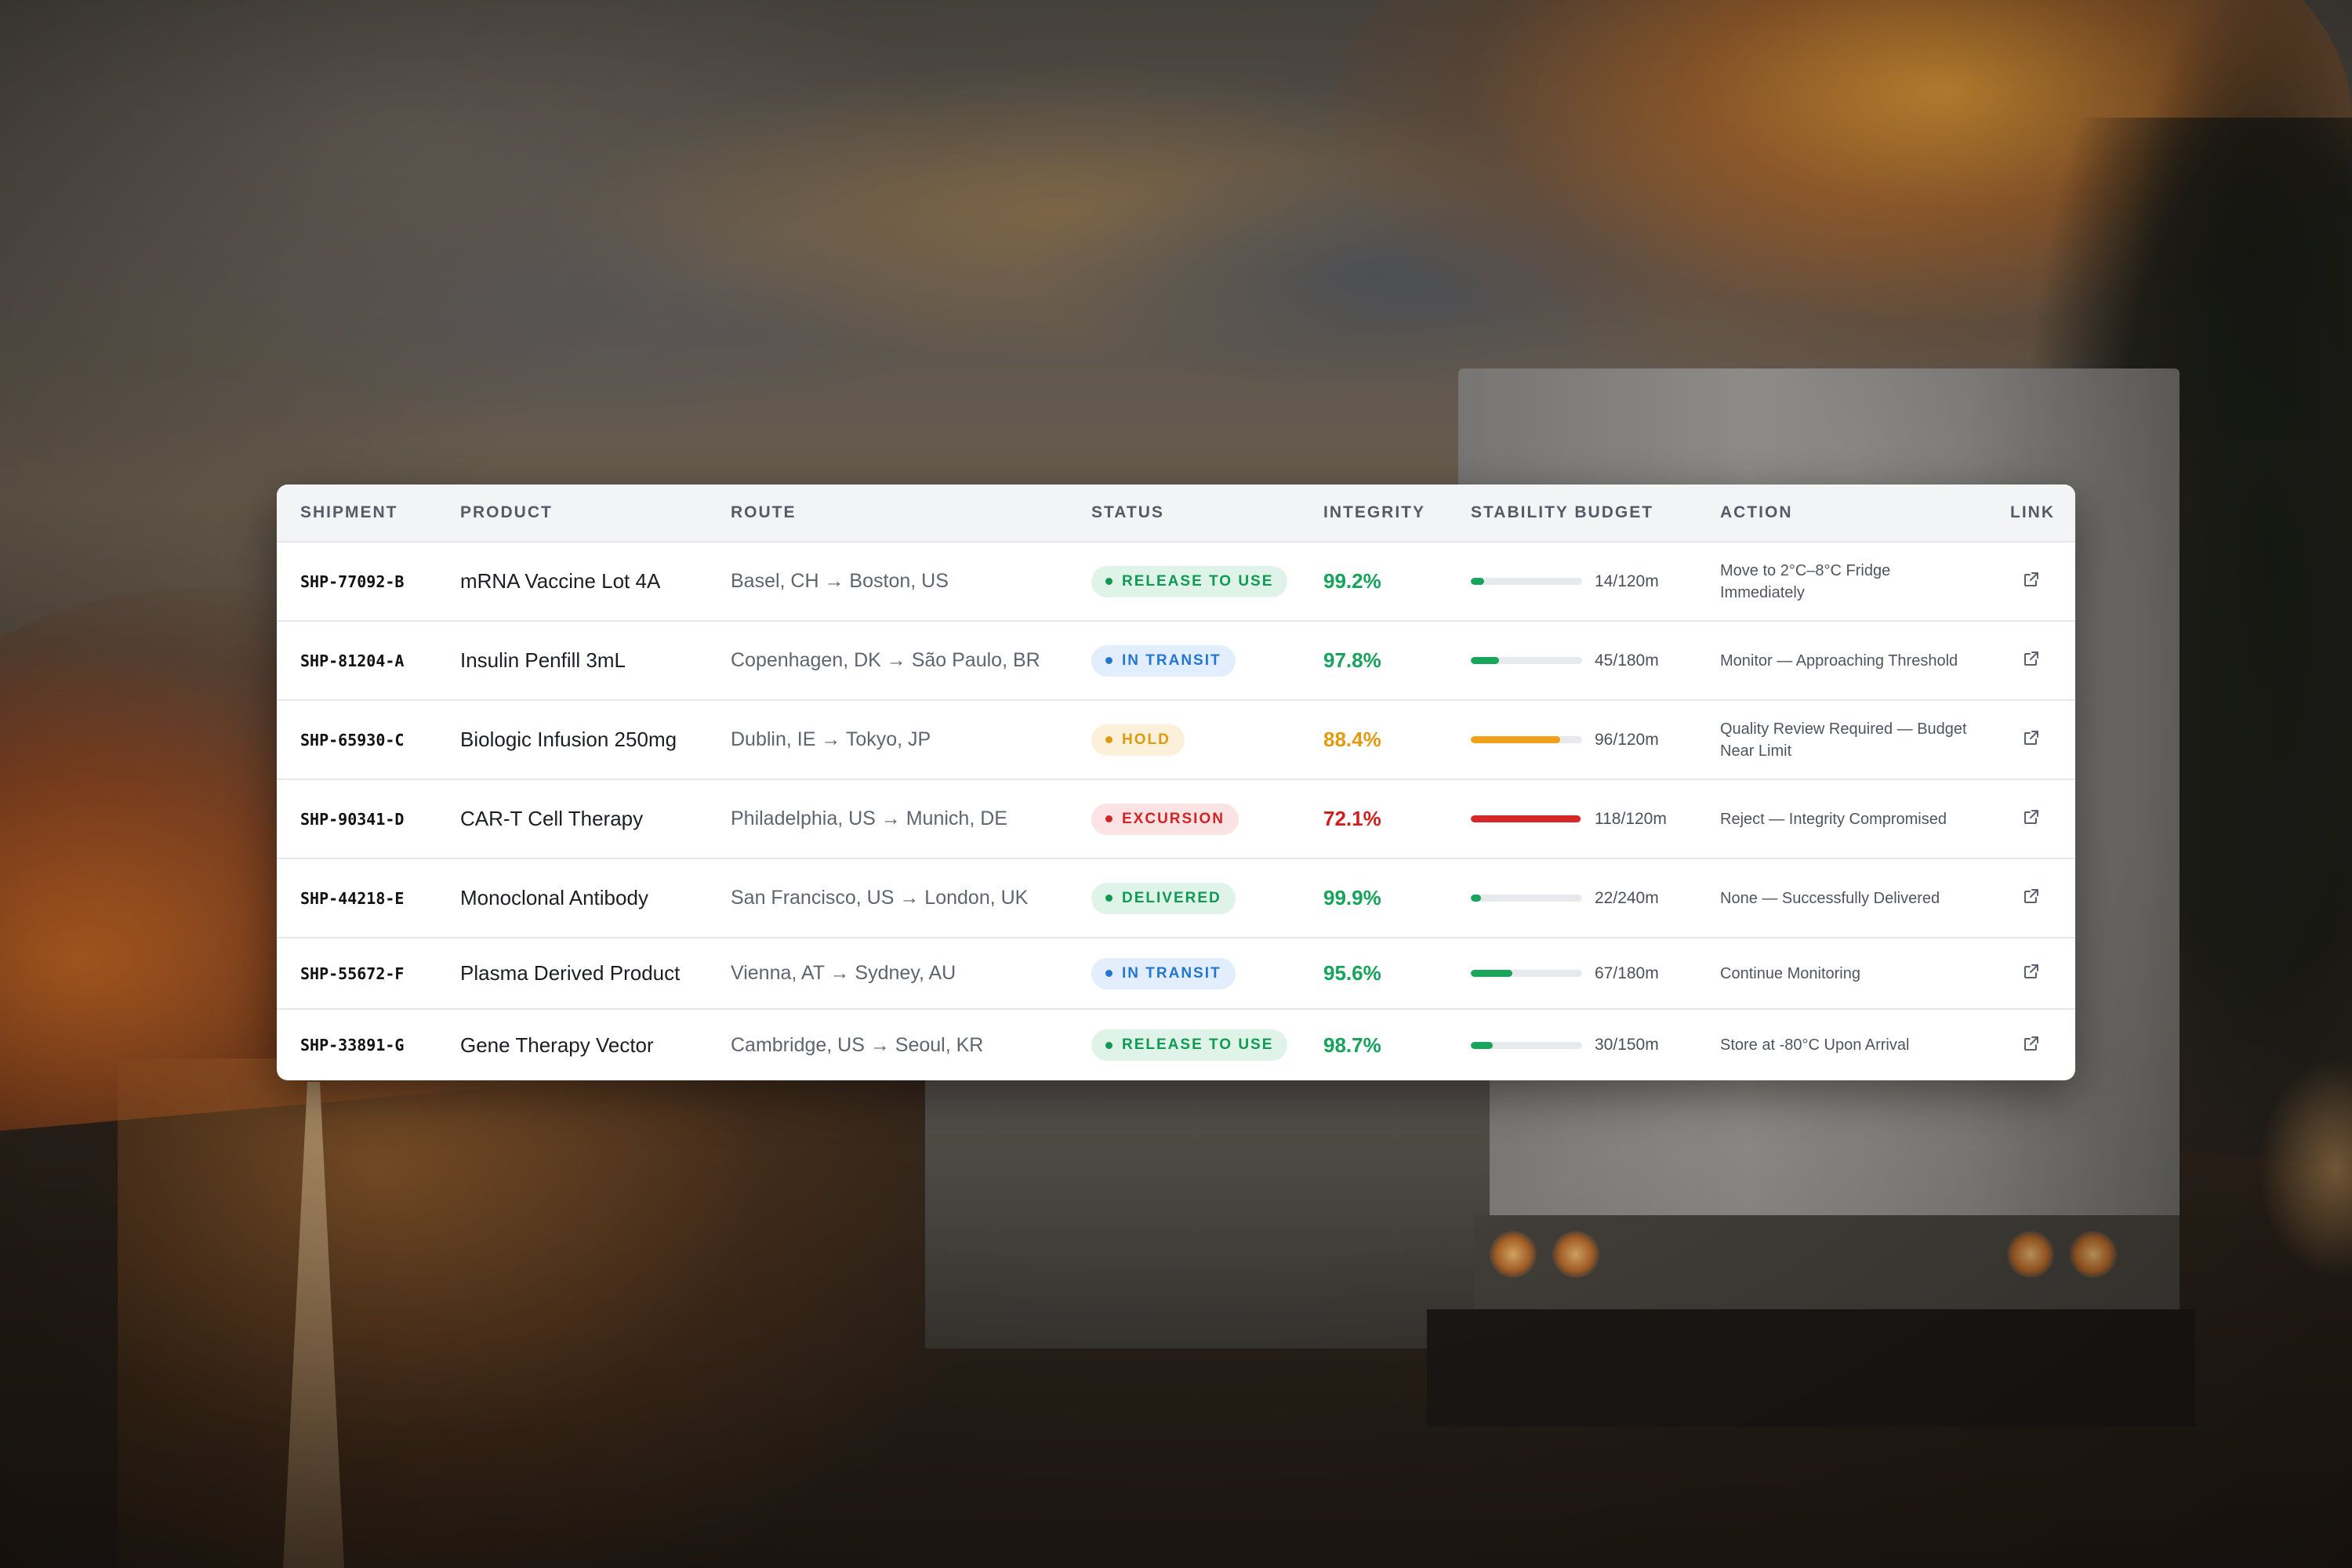 This screenshot has width=2352, height=1568. What do you see at coordinates (1627, 581) in the screenshot?
I see `budget-value: 14/120m` at bounding box center [1627, 581].